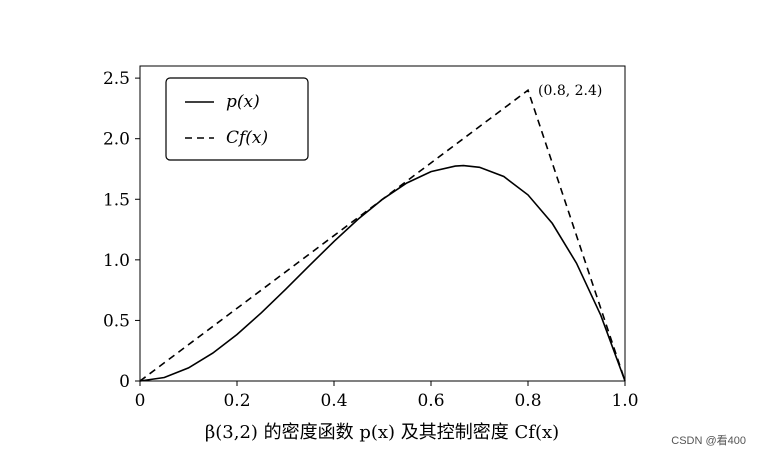  I want to click on y-tick-label: 2.0, so click(116, 140).